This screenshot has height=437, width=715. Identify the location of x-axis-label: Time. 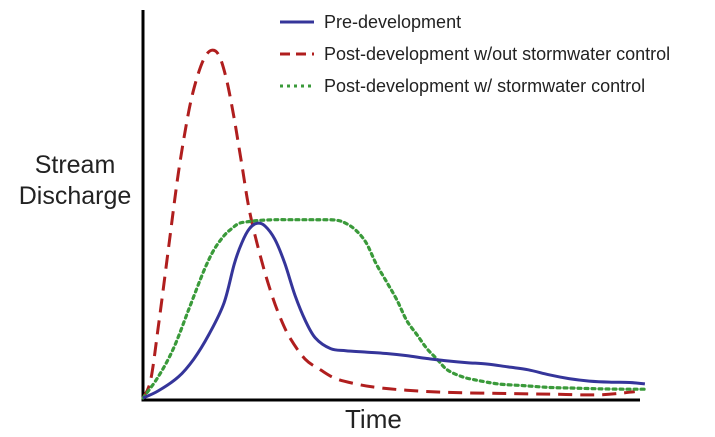
(373, 419).